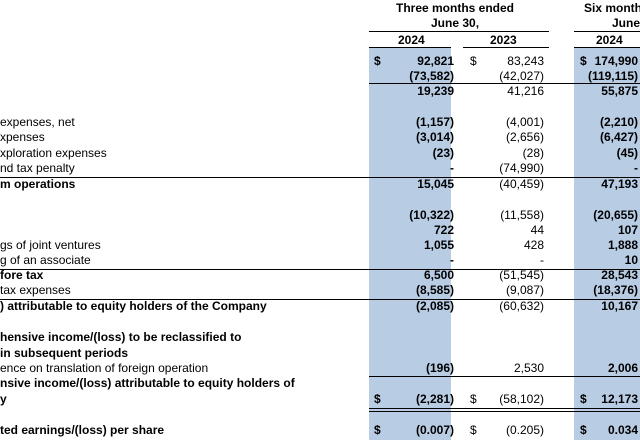  What do you see at coordinates (627, 153) in the screenshot?
I see `value-2024-six-months: (45)` at bounding box center [627, 153].